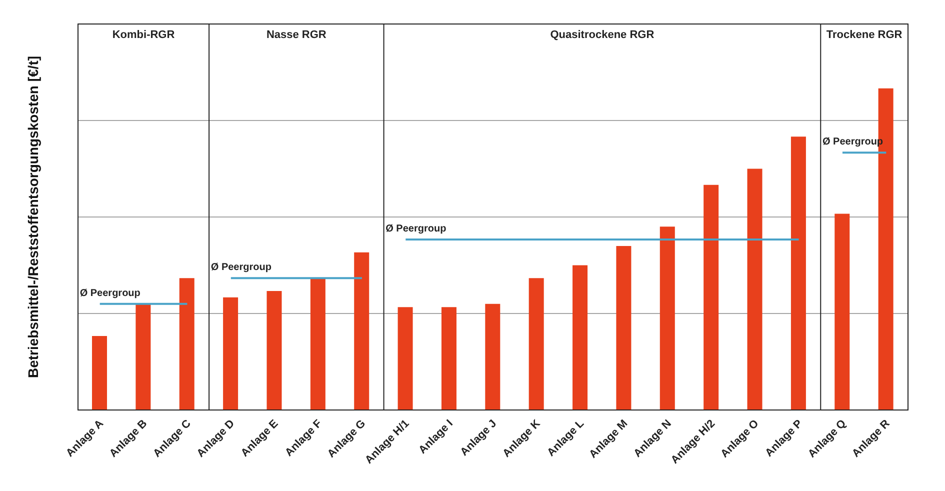 The width and height of the screenshot is (945, 491). What do you see at coordinates (296, 35) in the screenshot?
I see `text: Nasse RGR` at bounding box center [296, 35].